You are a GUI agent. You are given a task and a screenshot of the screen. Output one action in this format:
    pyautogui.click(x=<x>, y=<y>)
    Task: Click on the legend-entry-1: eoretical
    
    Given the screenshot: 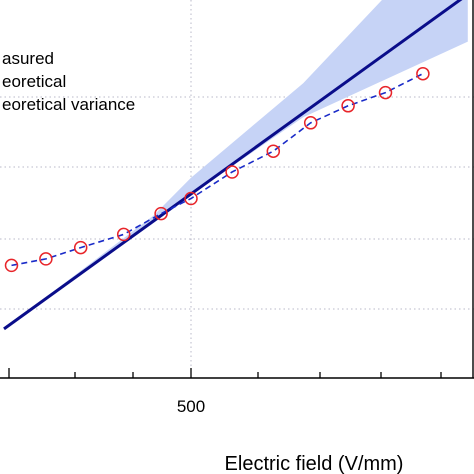 What is the action you would take?
    pyautogui.click(x=34, y=81)
    